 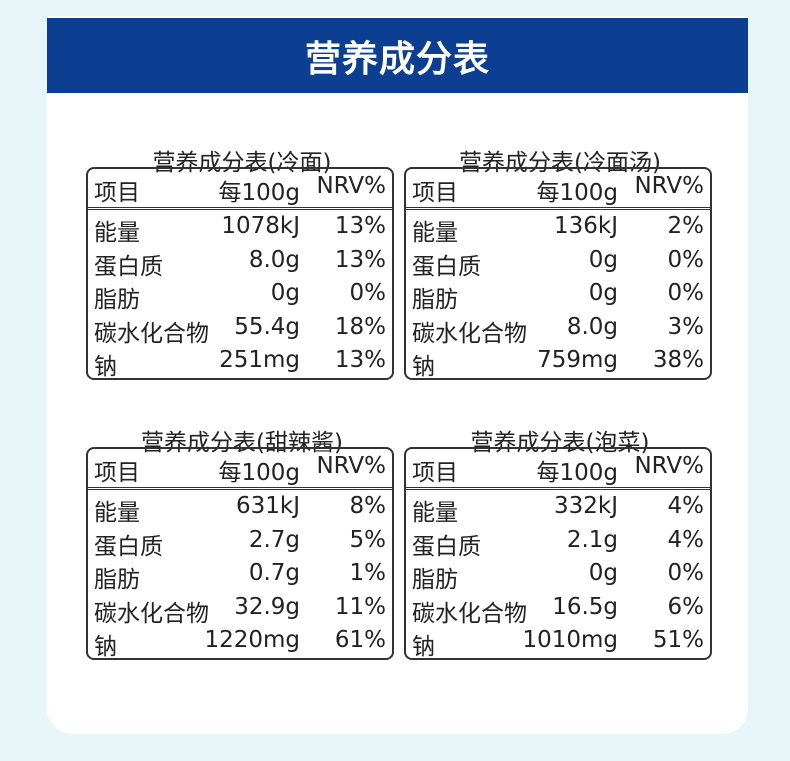 What do you see at coordinates (678, 640) in the screenshot?
I see `table-cell: 51%` at bounding box center [678, 640].